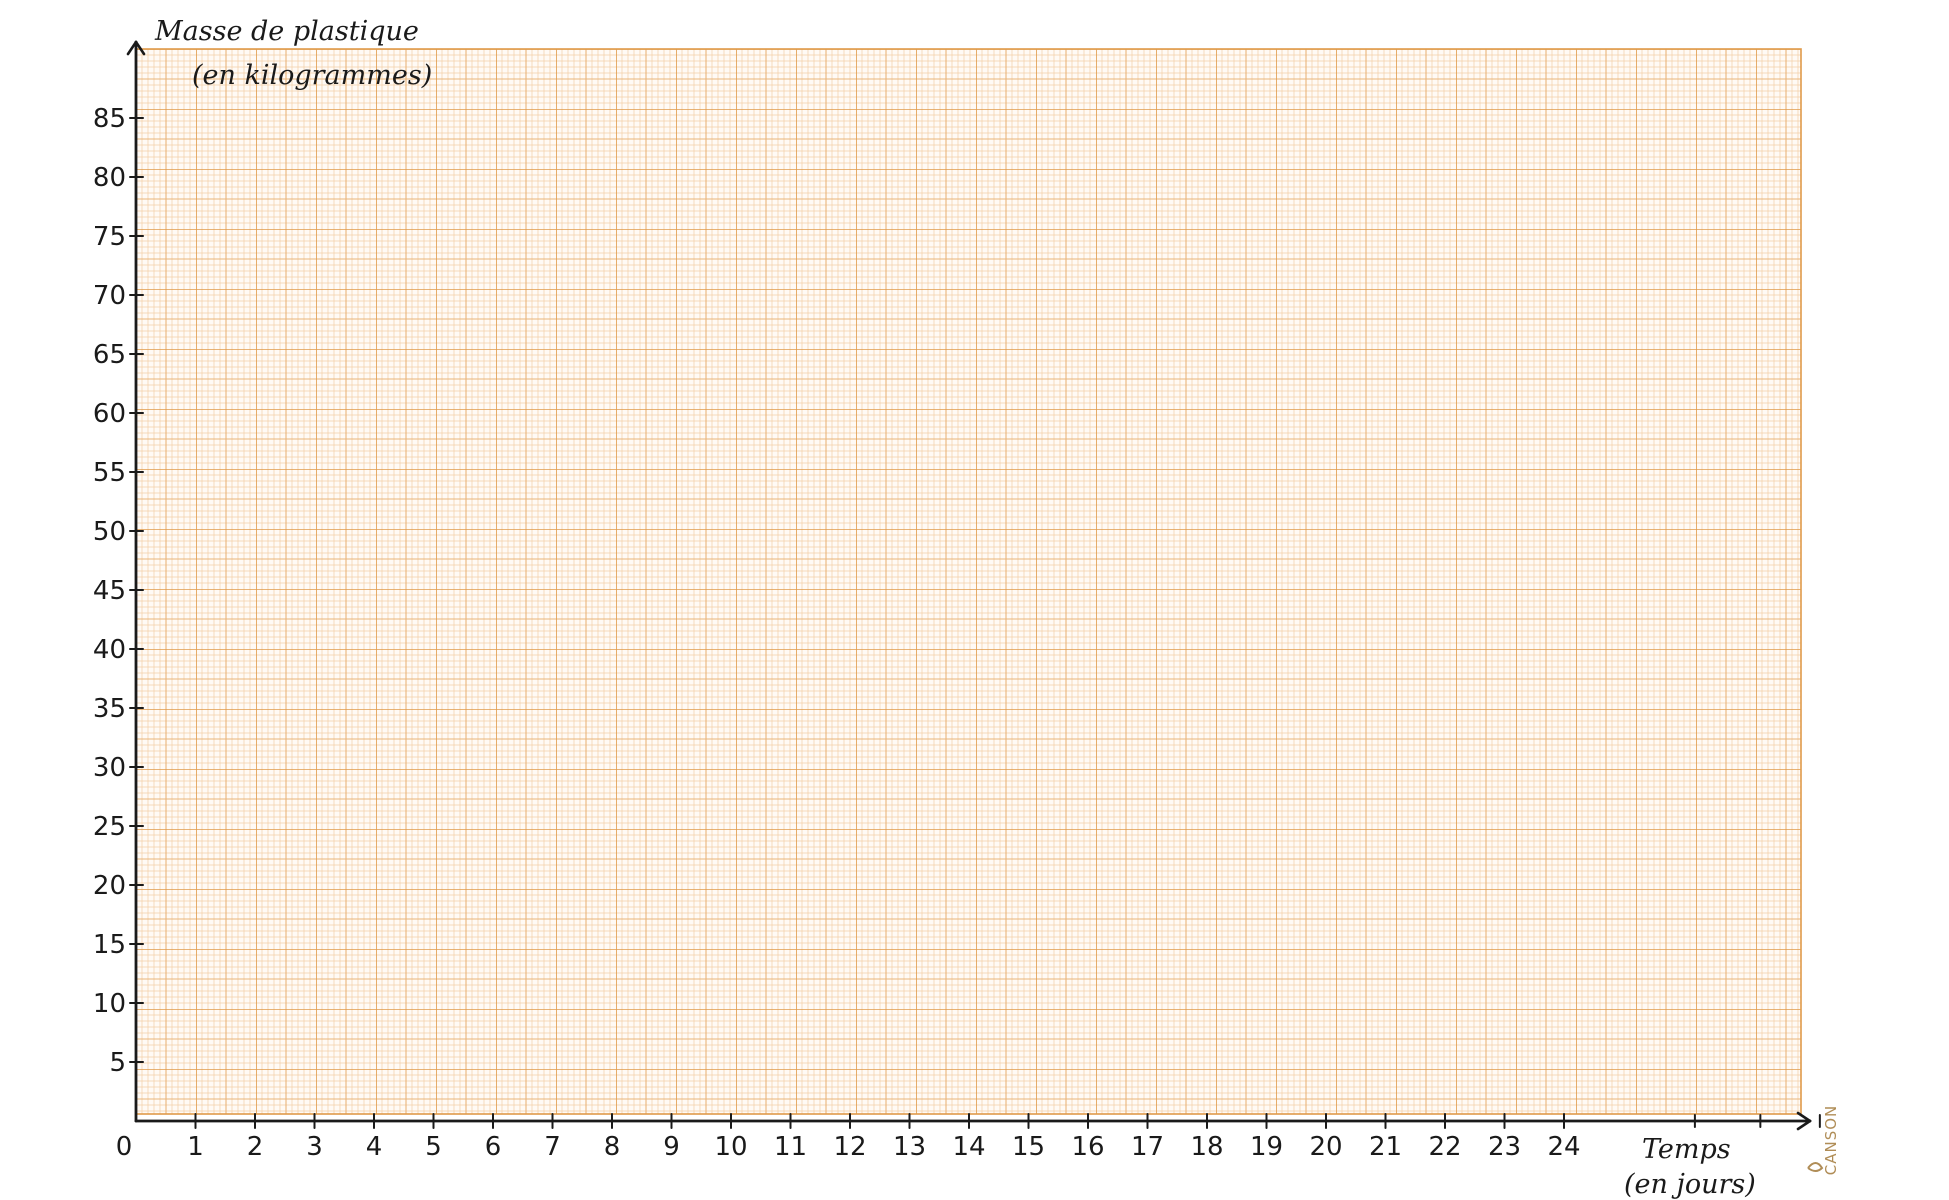 Image resolution: width=1949 pixels, height=1200 pixels. I want to click on x-tick-label: 23, so click(1504, 1147).